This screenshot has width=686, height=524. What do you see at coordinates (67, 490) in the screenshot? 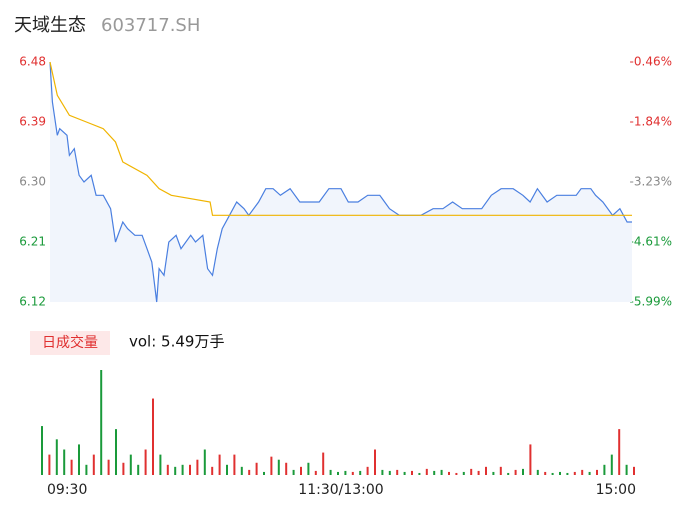
I see `x-tick-label: 09:30` at bounding box center [67, 490].